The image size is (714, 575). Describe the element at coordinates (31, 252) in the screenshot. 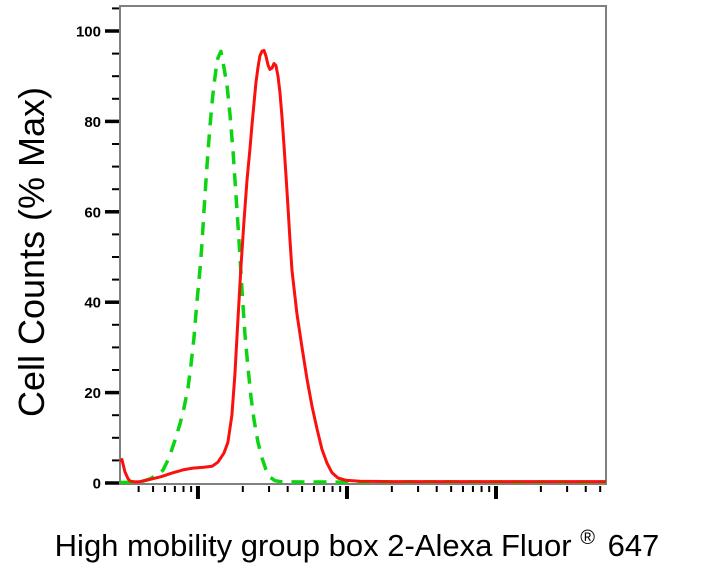

I see `y-axis-title: Cell Counts (% Max)` at that location.